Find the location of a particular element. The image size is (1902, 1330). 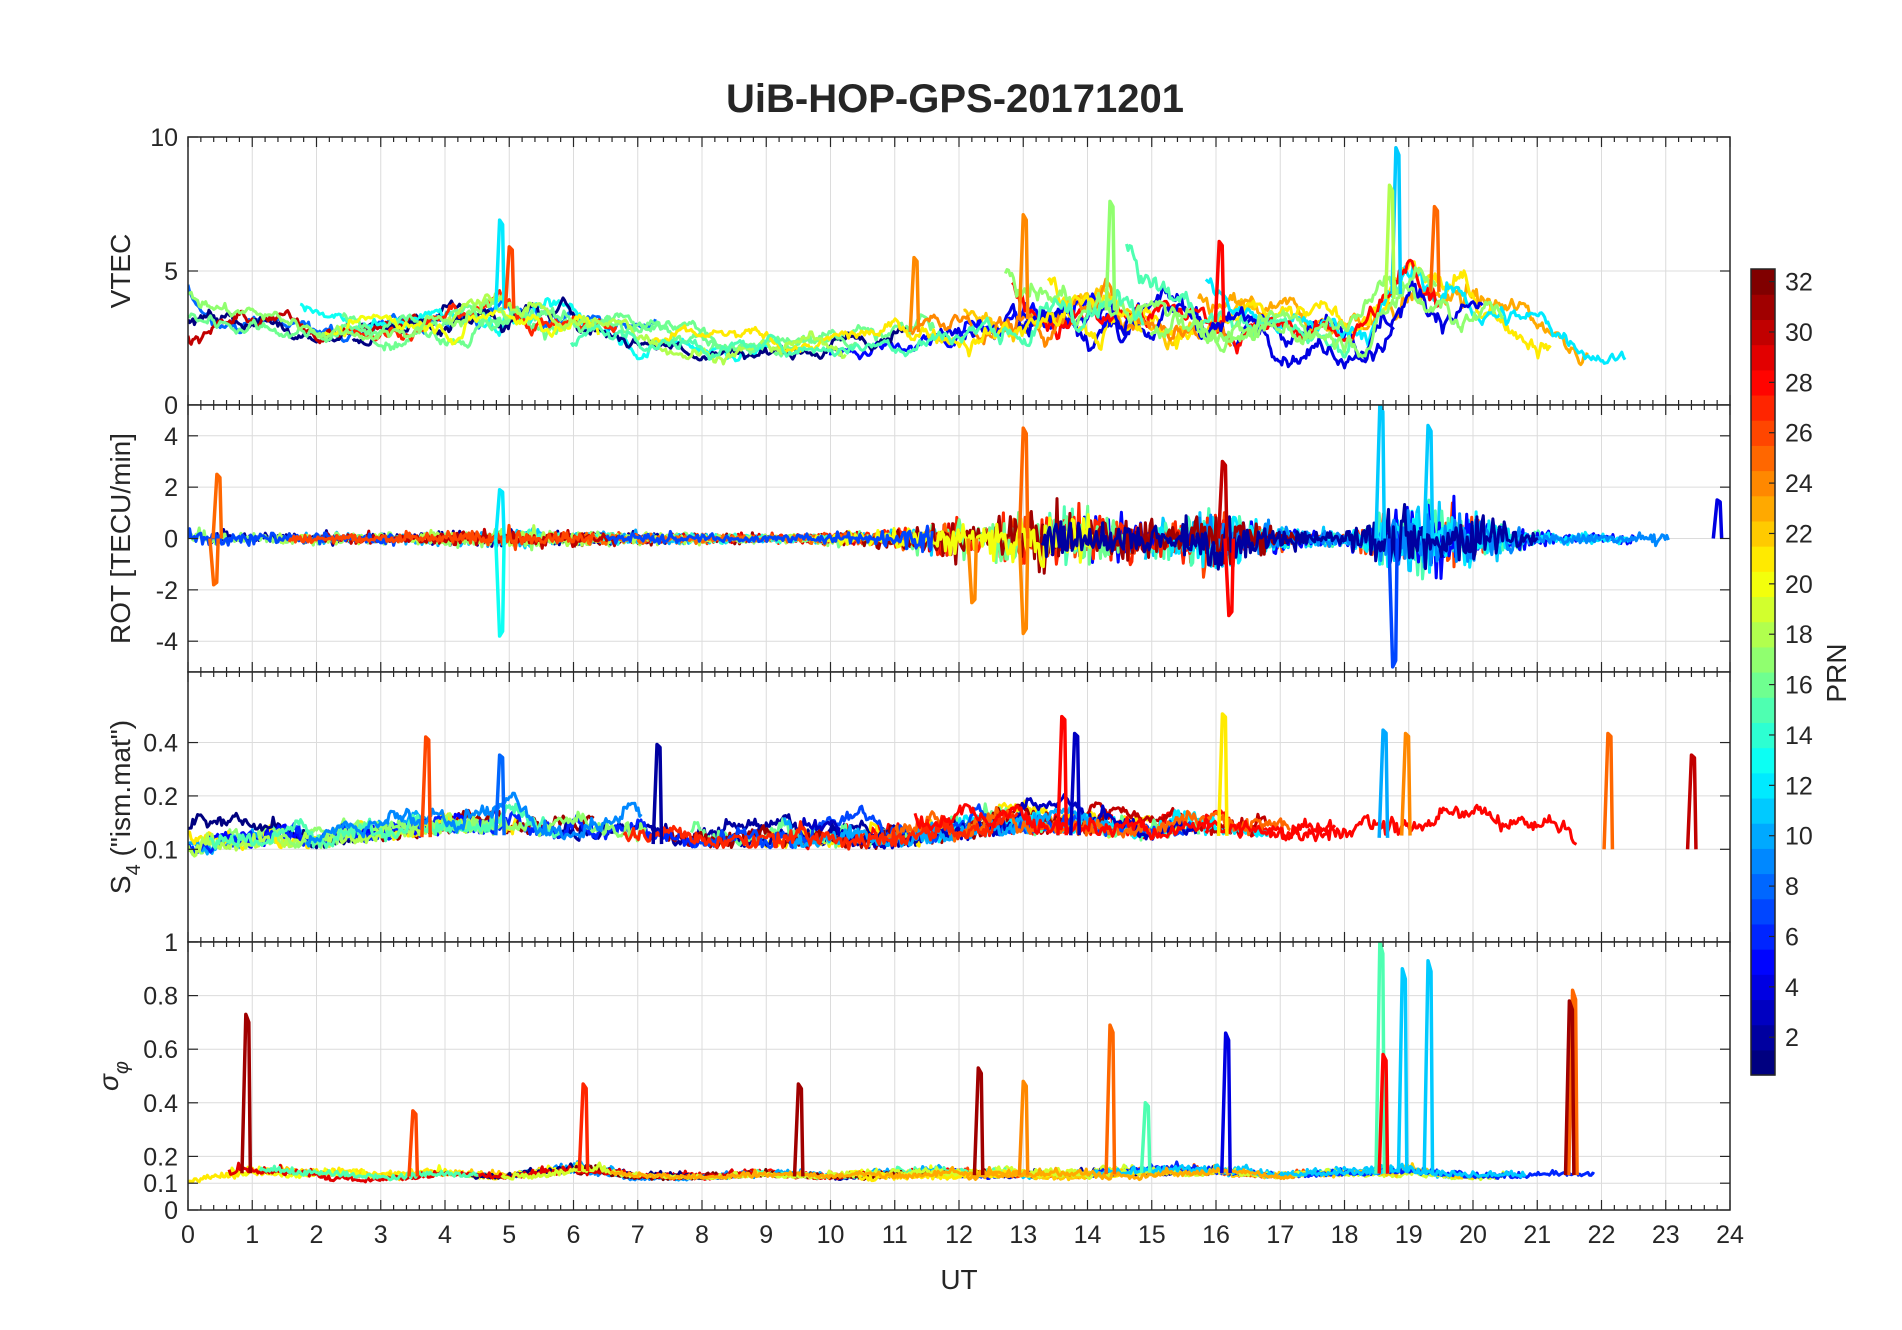

colorbar-label: PRN is located at coordinates (1836, 672).